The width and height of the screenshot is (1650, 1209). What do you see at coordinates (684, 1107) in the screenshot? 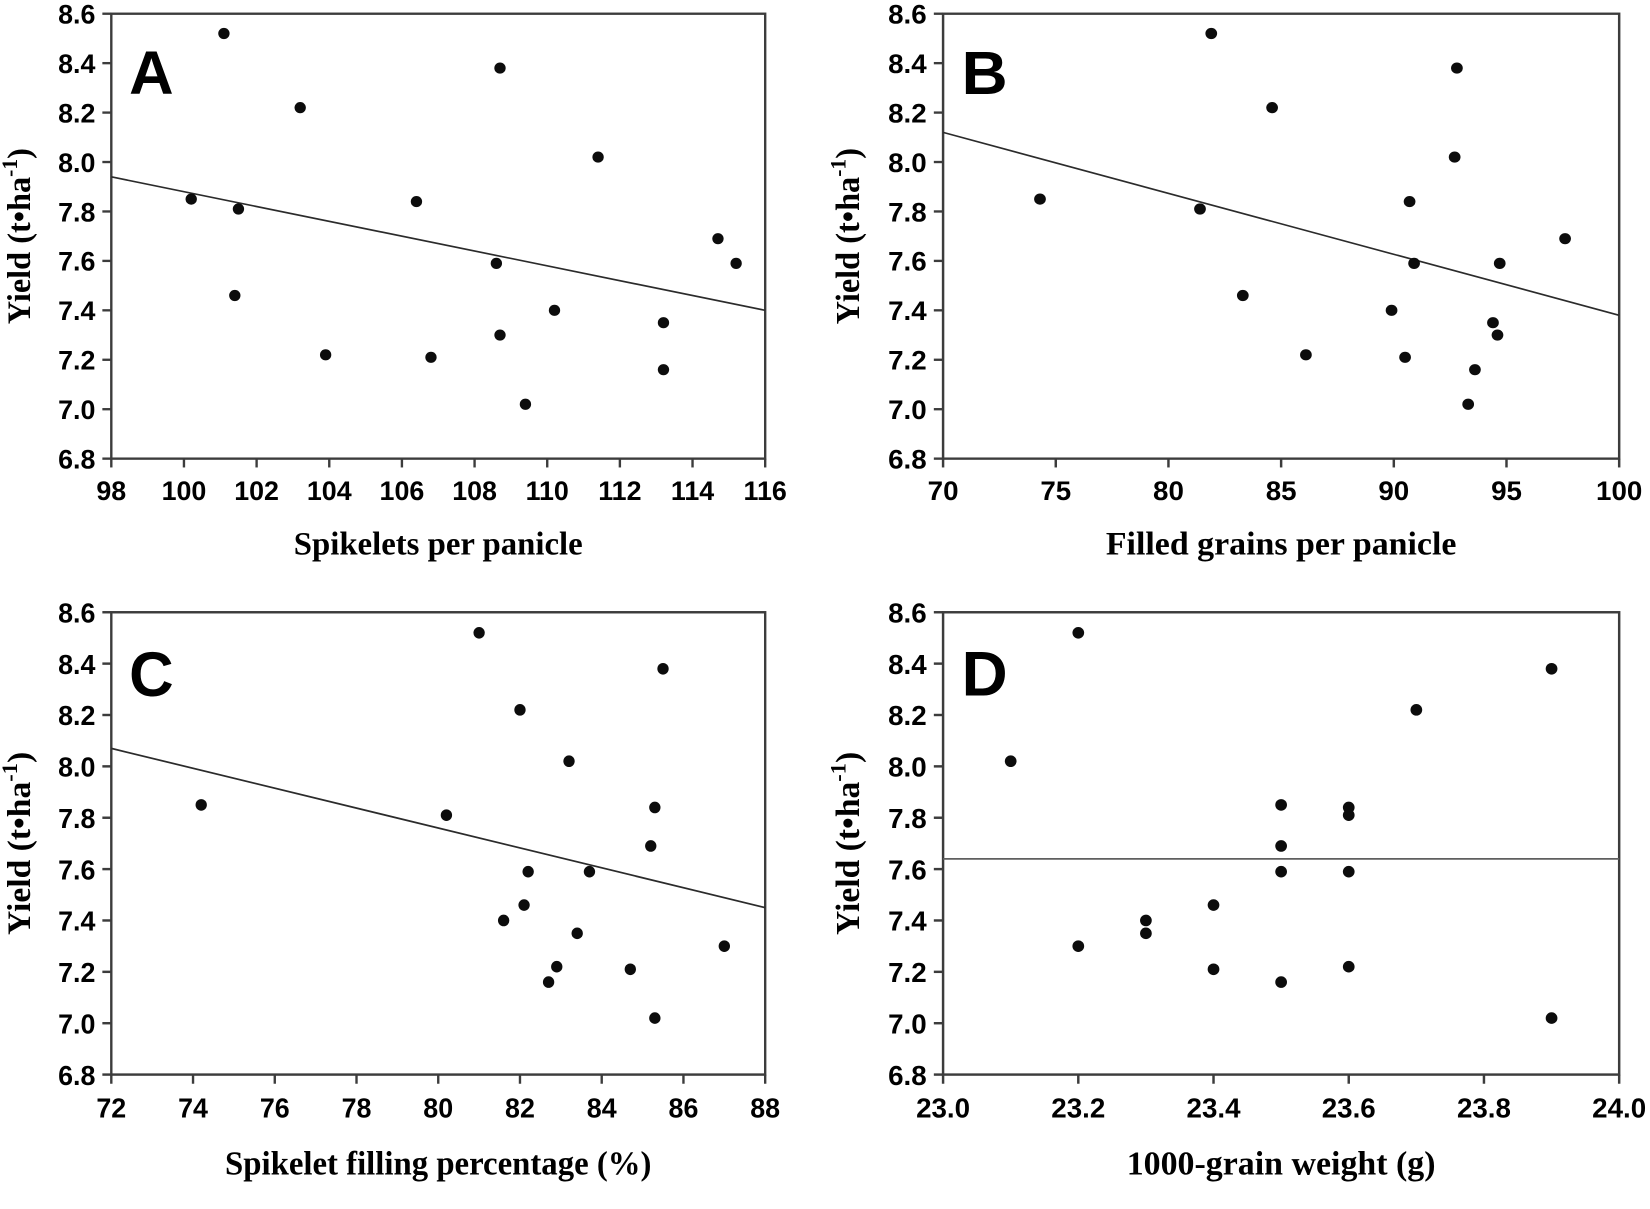
I see `x-tick-label: 86` at bounding box center [684, 1107].